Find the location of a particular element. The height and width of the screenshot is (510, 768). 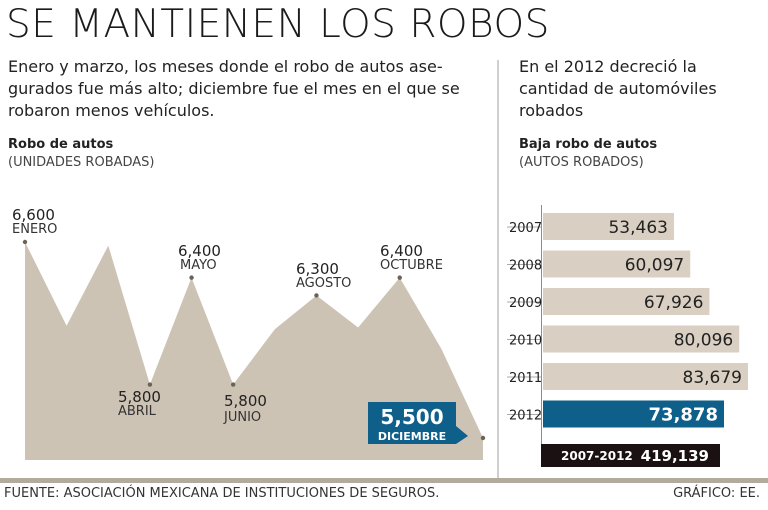

year-label: 2009 is located at coordinates (525, 303).